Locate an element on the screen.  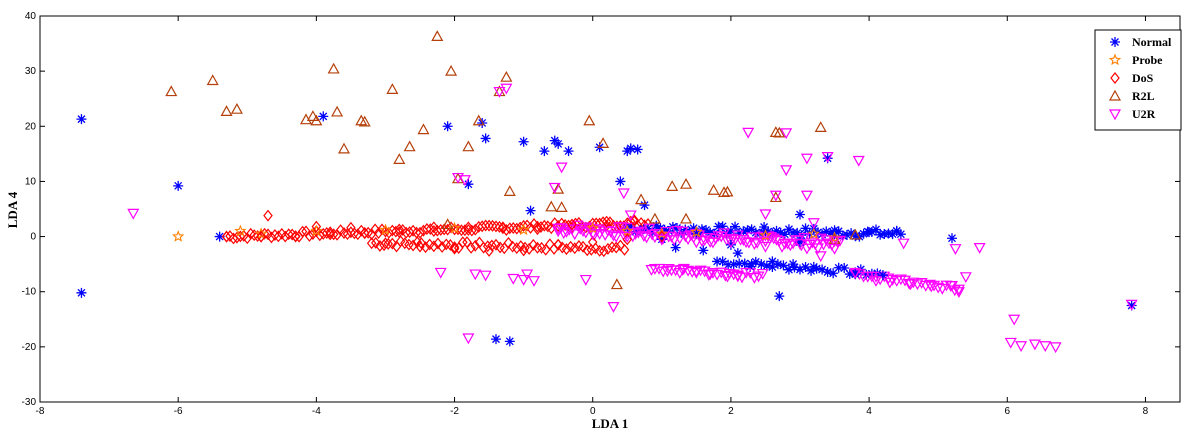
legend-entry-u2r: U2R is located at coordinates (1132, 114).